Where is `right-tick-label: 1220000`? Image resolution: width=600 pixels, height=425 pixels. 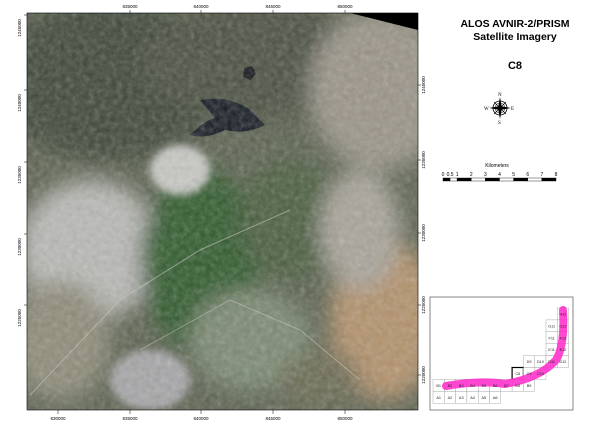 right-tick-label: 1220000 is located at coordinates (423, 375).